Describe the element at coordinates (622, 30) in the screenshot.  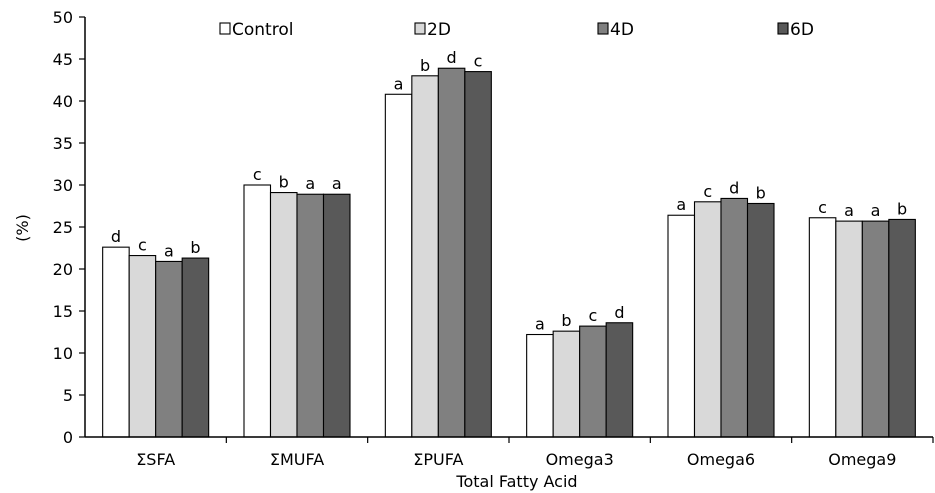
I see `legend-label-4d: 4D` at that location.